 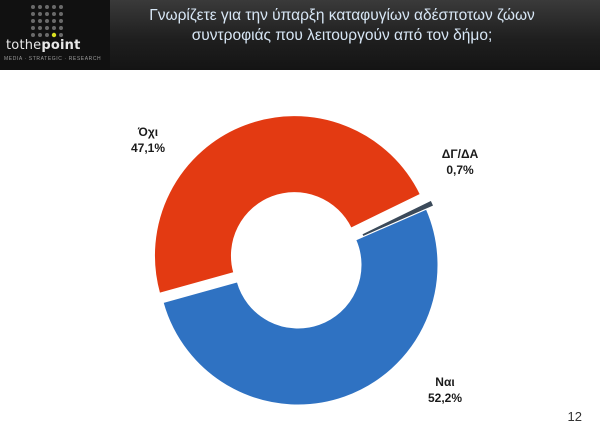 I want to click on logo-dot-grid-icon, so click(x=47, y=21).